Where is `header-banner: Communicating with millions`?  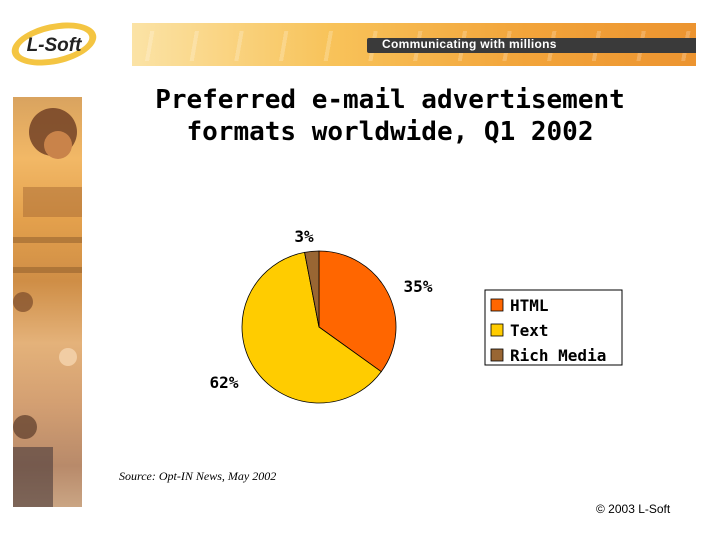
header-banner: Communicating with millions is located at coordinates (414, 44).